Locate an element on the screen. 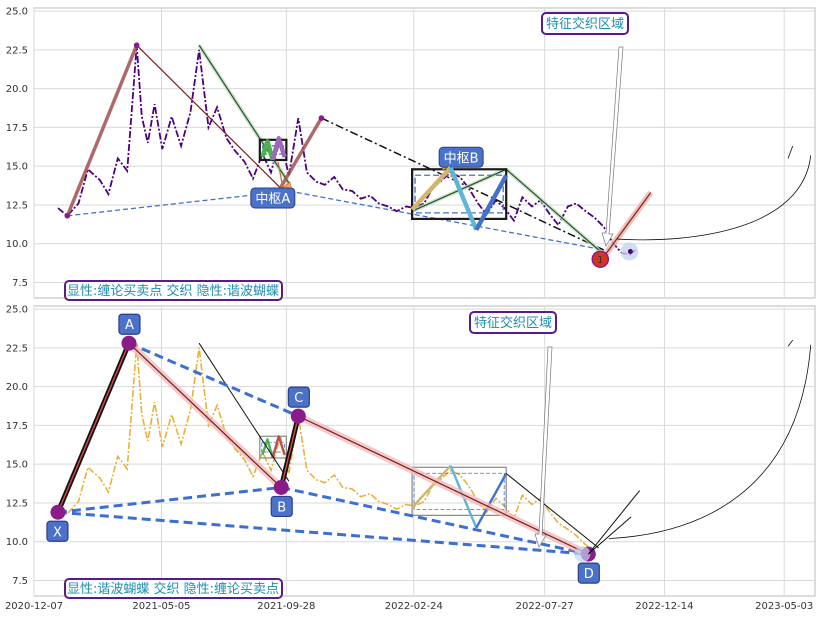 This screenshot has height=618, width=822. d-halo is located at coordinates (582, 554).